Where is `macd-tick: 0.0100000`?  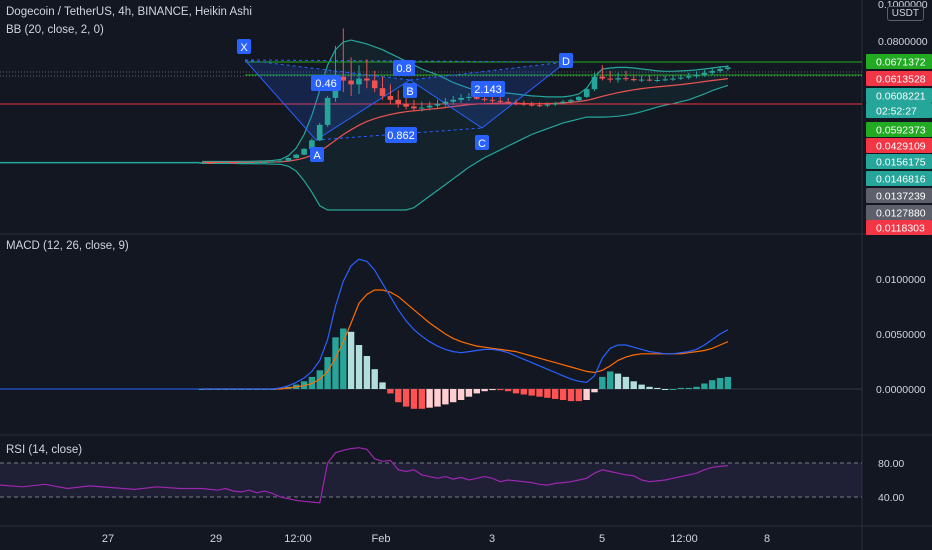 macd-tick: 0.0100000 is located at coordinates (901, 280).